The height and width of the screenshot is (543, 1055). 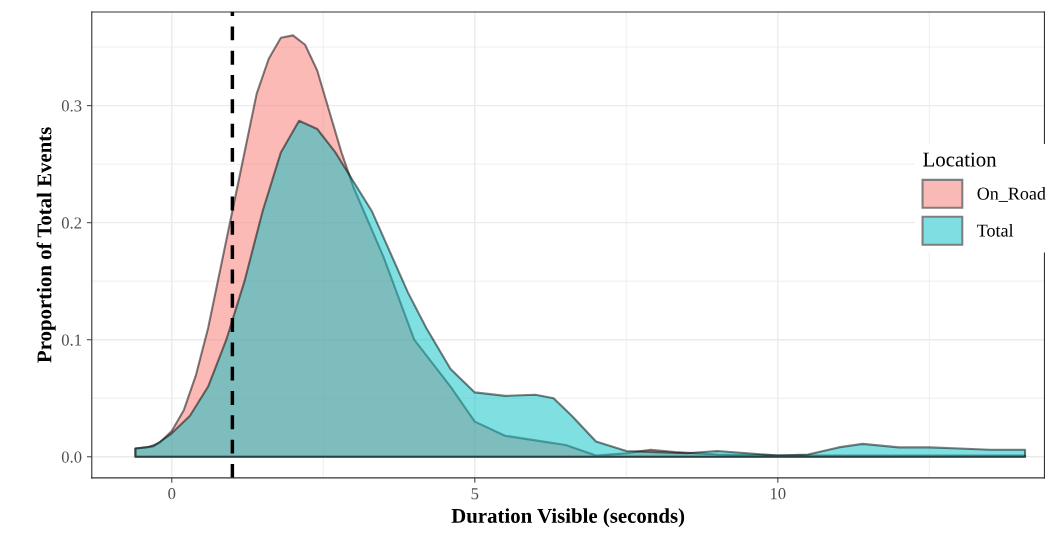 What do you see at coordinates (71, 106) in the screenshot?
I see `y-tick-label: 0.3` at bounding box center [71, 106].